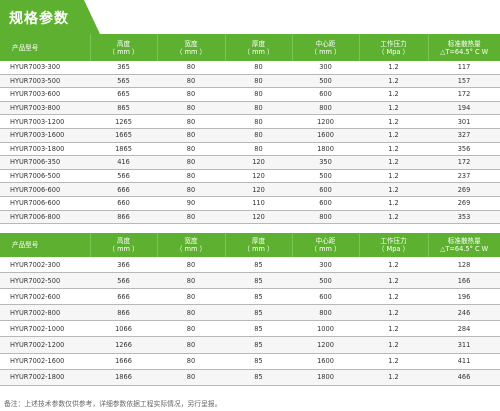 This screenshot has height=411, width=500. I want to click on table-row: HYUR7006-800 866 80 120 800 1.2 353, so click(250, 217).